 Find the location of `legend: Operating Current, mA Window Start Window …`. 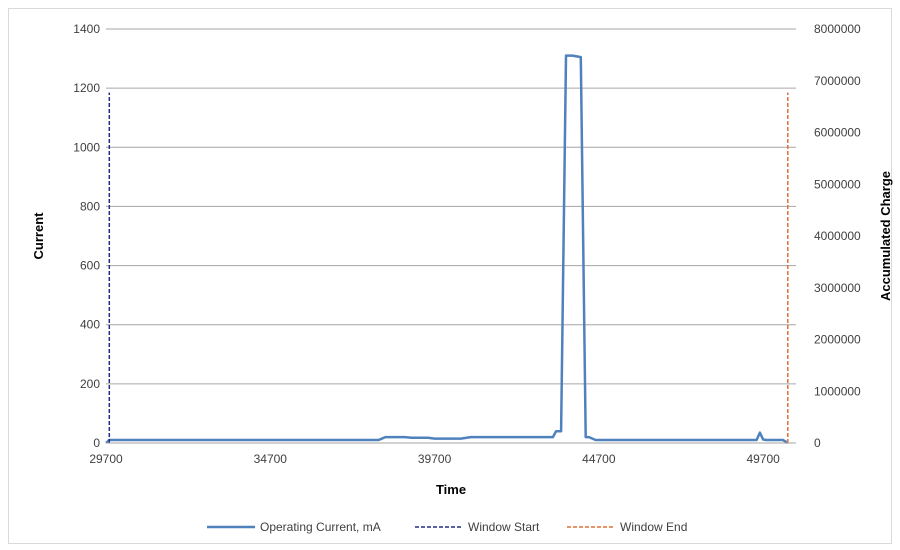

legend: Operating Current, mA Window Start Window … is located at coordinates (447, 527).